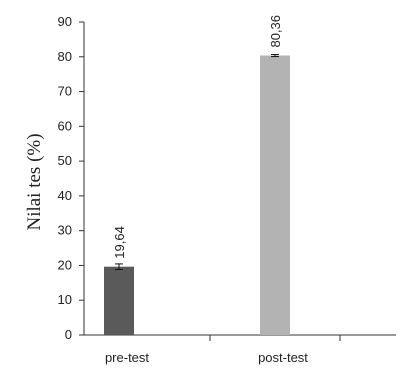 Image resolution: width=402 pixels, height=369 pixels. Describe the element at coordinates (65, 56) in the screenshot. I see `y-tick-label: 80` at that location.